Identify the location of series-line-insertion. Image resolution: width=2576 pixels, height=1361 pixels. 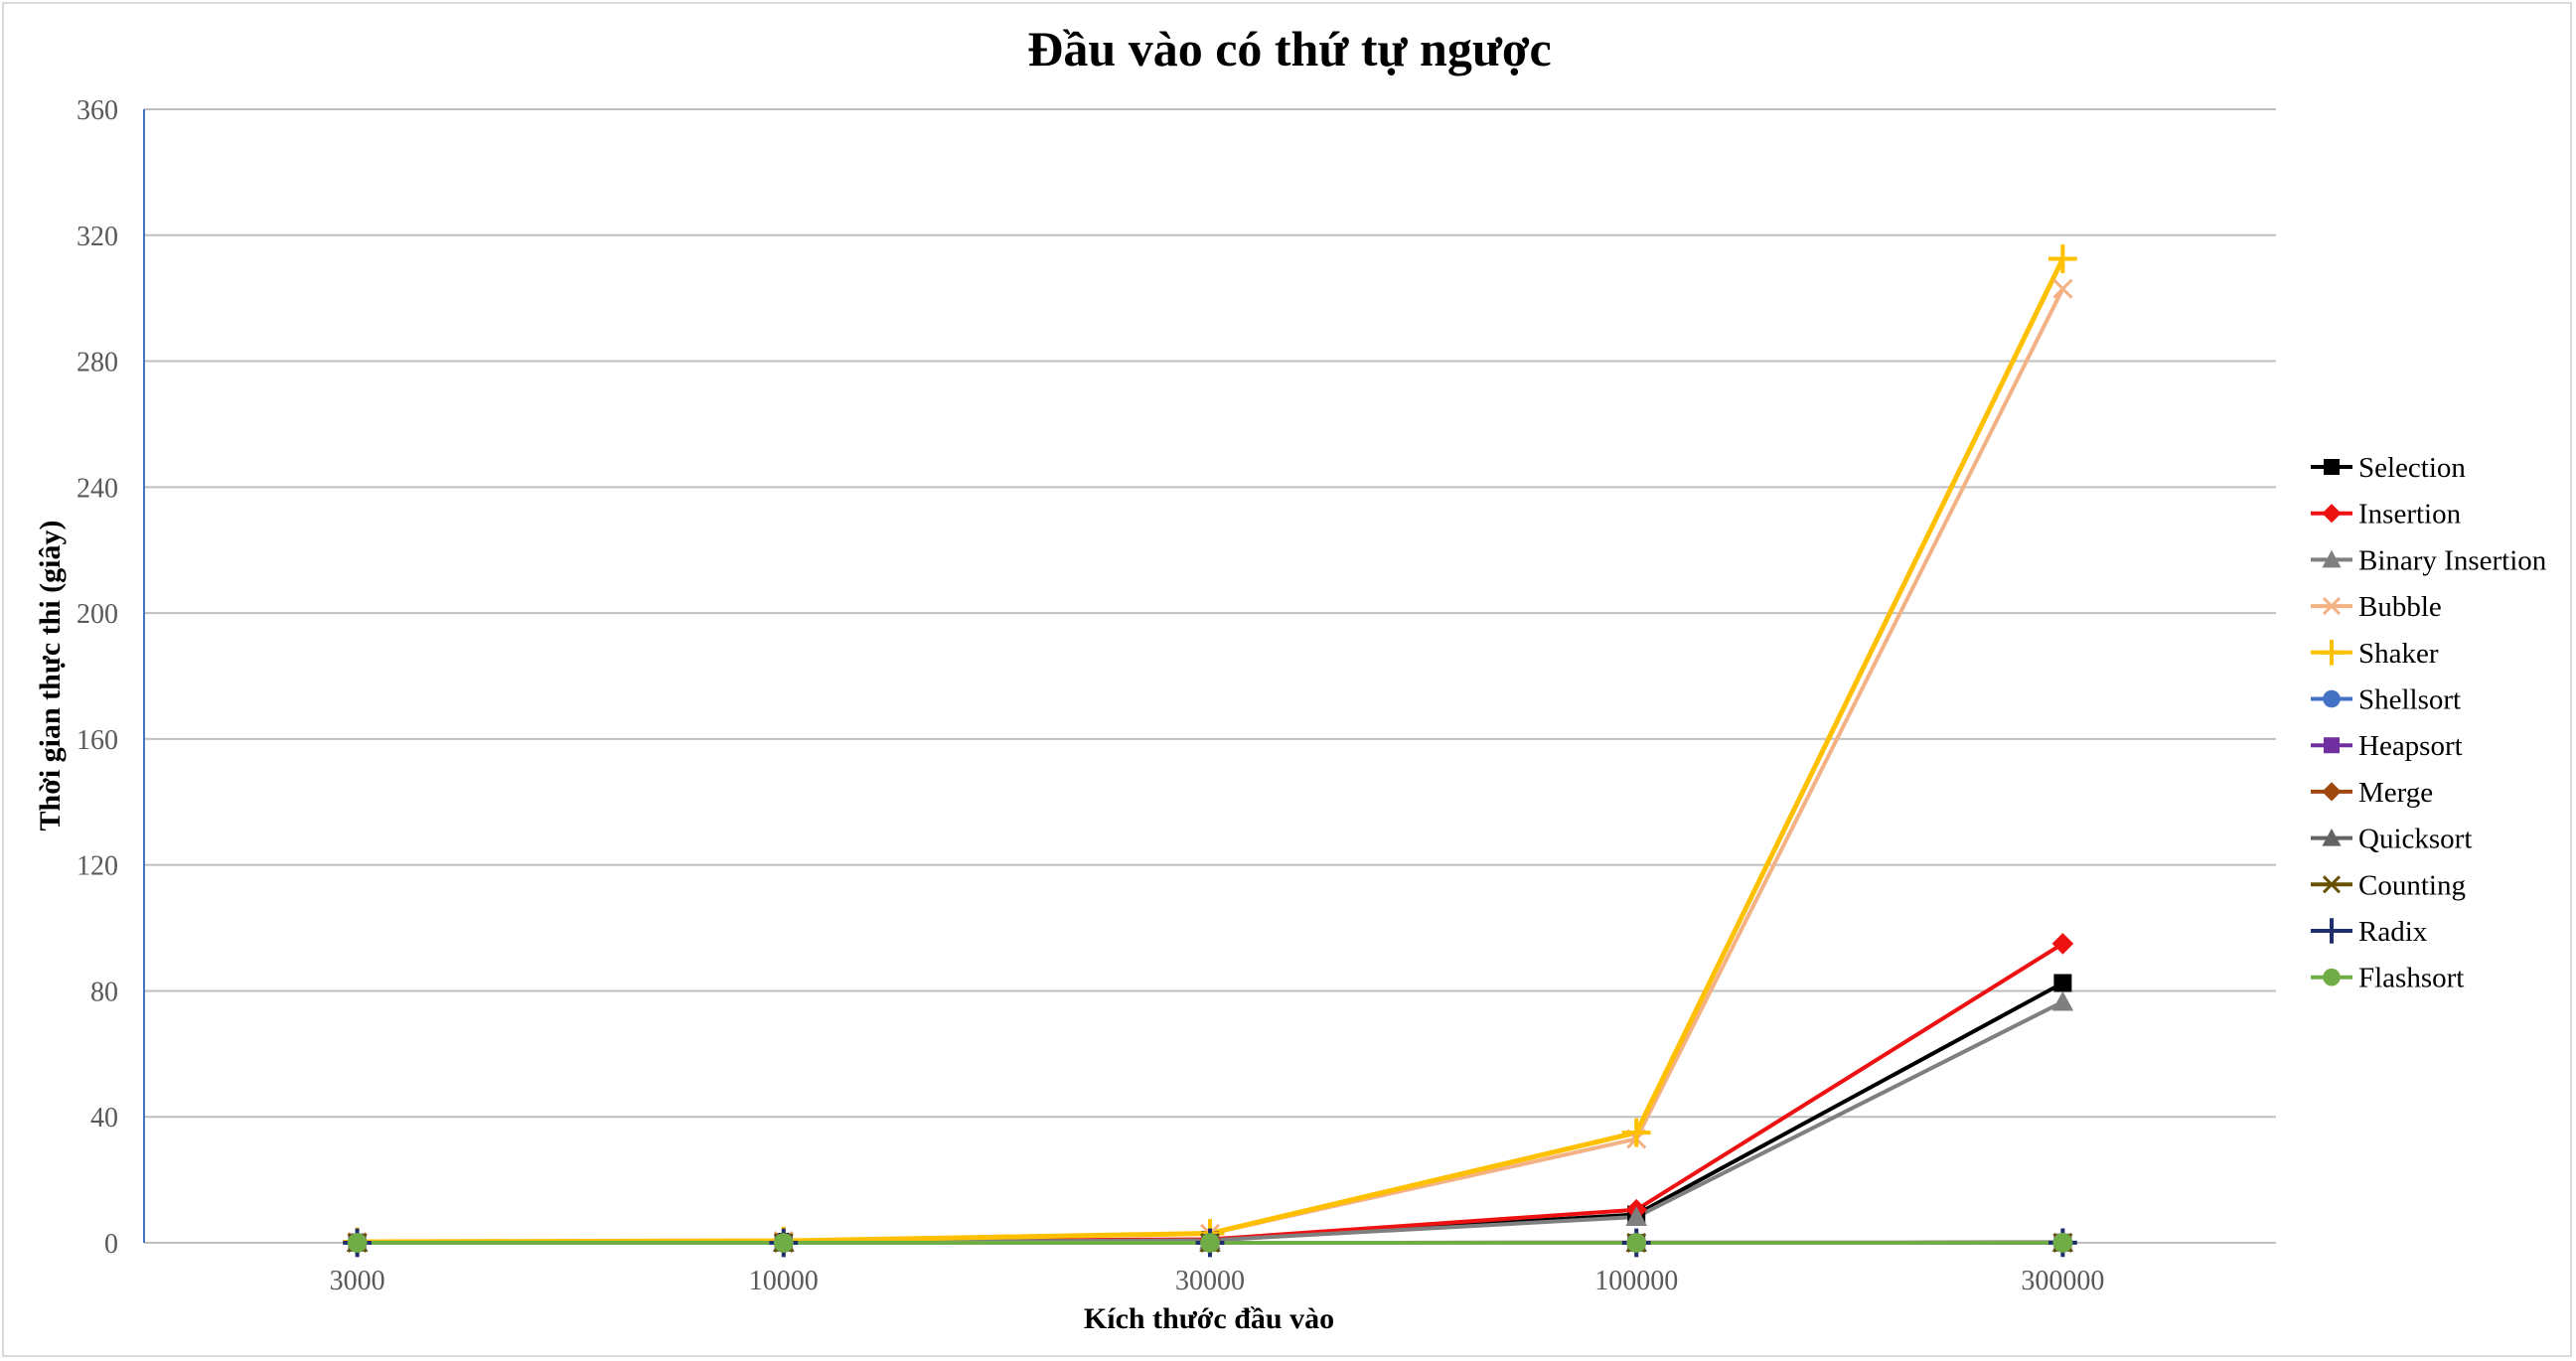
(1210, 1093).